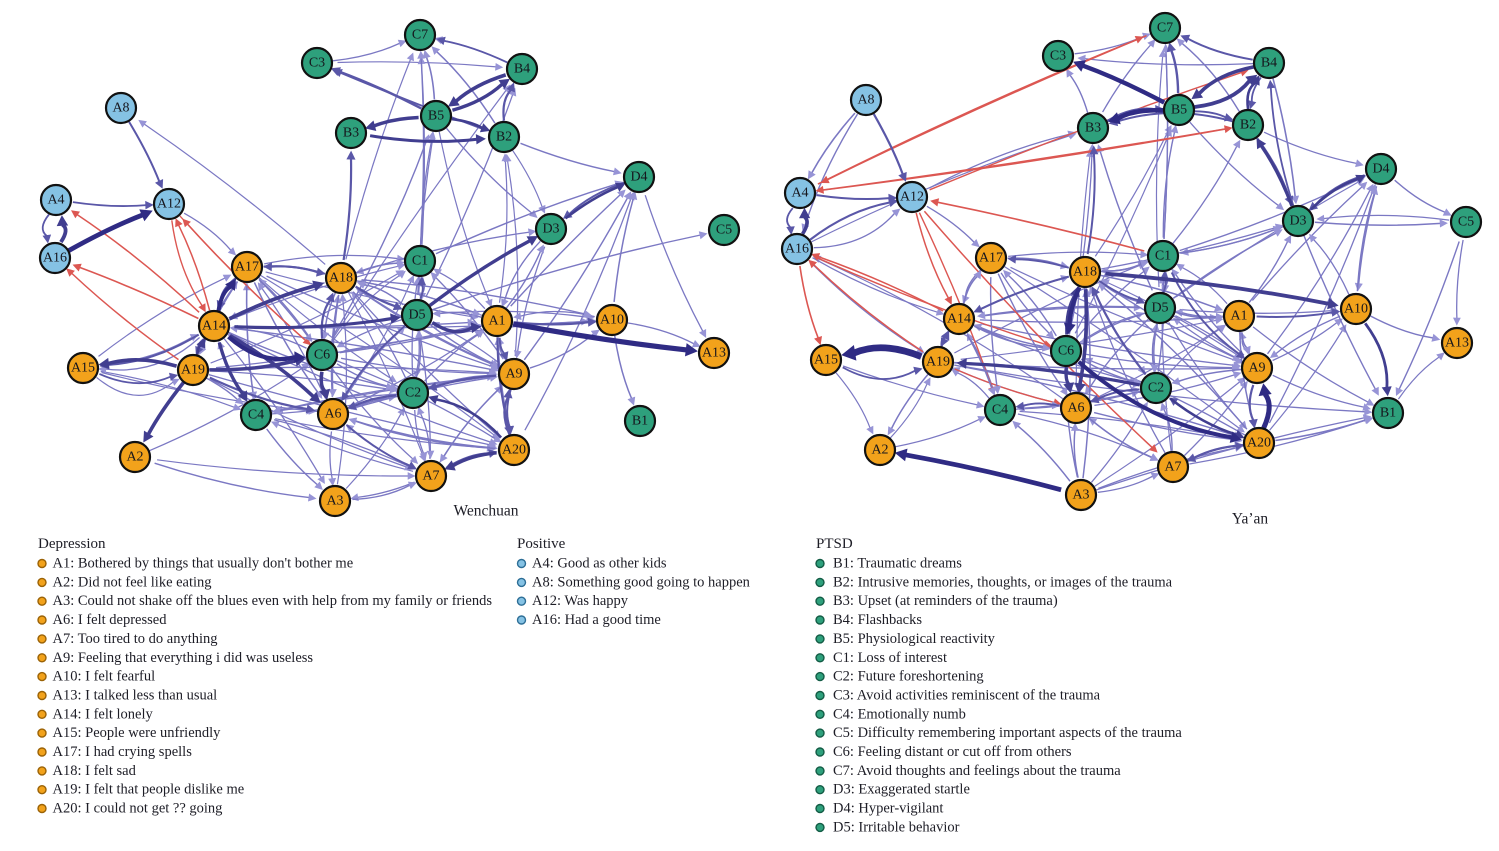 Image resolution: width=1499 pixels, height=851 pixels. I want to click on svg-text: A2: Did not feel like eating, so click(132, 582).